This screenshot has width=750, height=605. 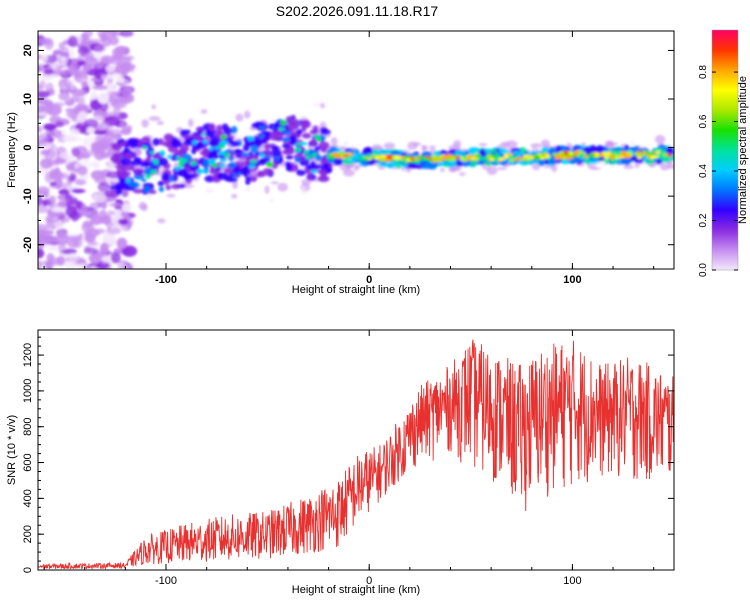 What do you see at coordinates (357, 11) in the screenshot?
I see `figure-title: S202.2026.091.11.18.R17` at bounding box center [357, 11].